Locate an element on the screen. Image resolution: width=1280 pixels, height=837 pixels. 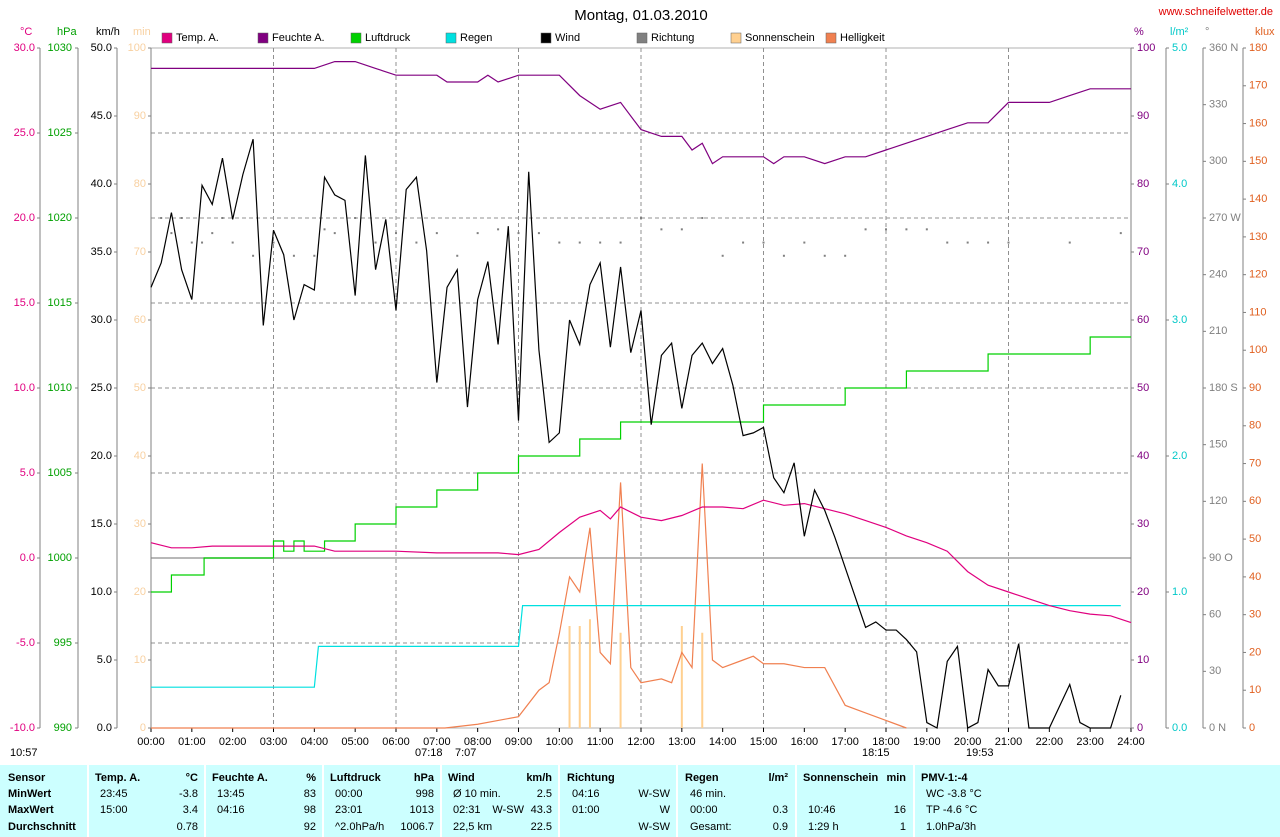
y-tick-label: 2.0 is located at coordinates (1179, 456).